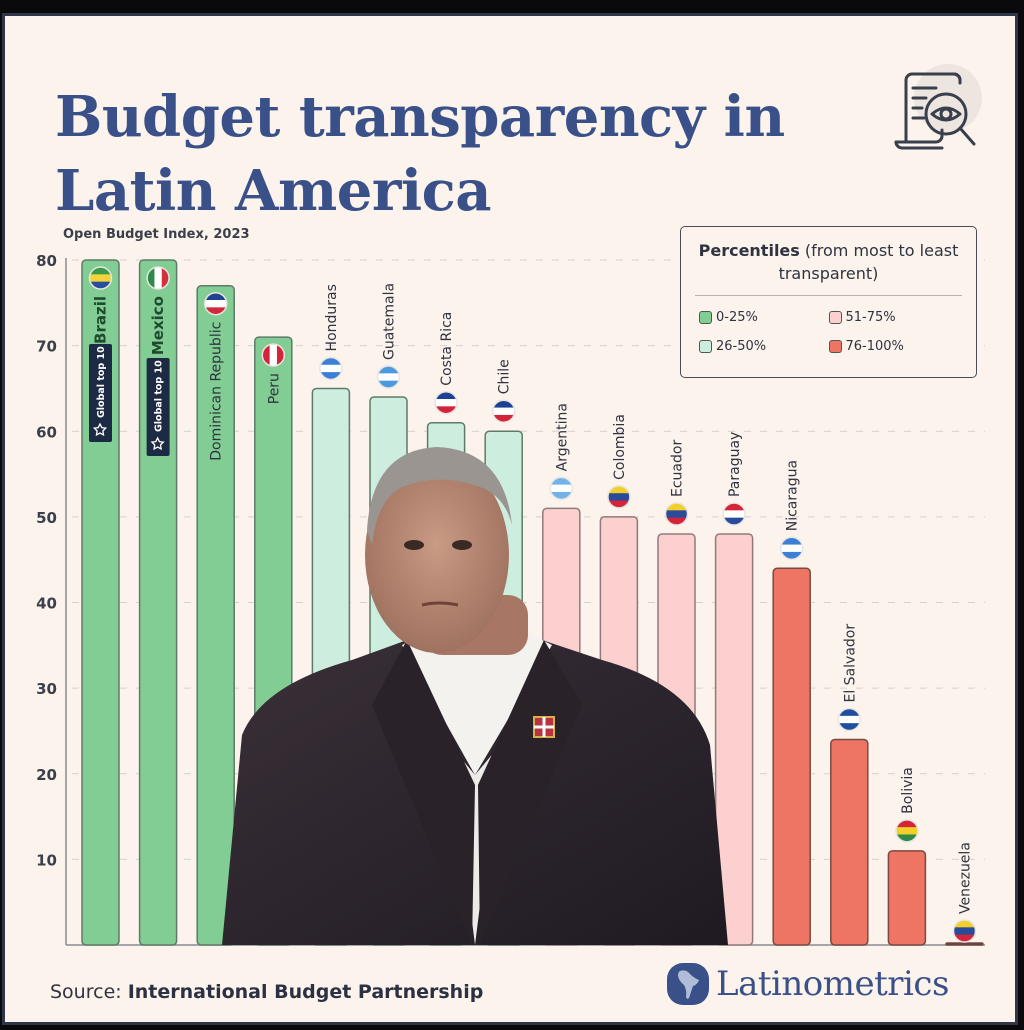  What do you see at coordinates (46, 518) in the screenshot?
I see `y-tick-label: 50` at bounding box center [46, 518].